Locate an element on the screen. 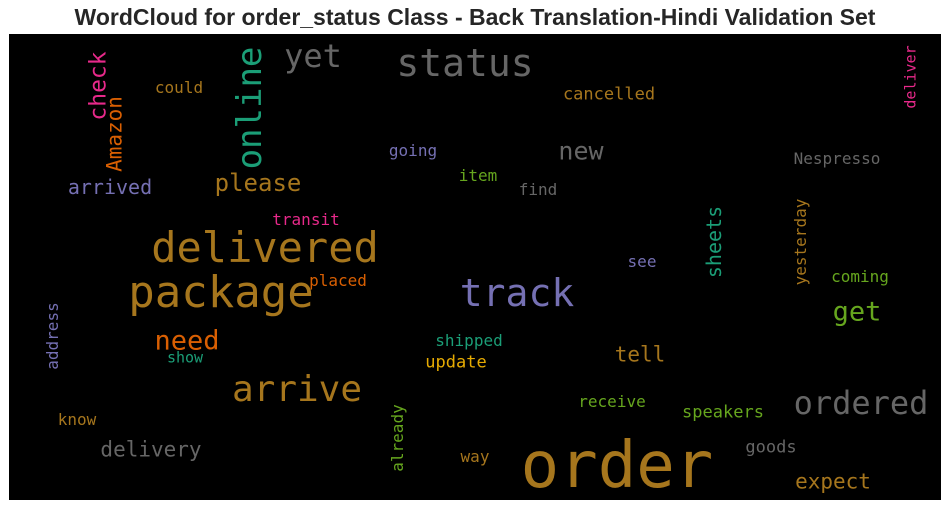 The image size is (950, 511). word-shipped: shipped is located at coordinates (469, 340).